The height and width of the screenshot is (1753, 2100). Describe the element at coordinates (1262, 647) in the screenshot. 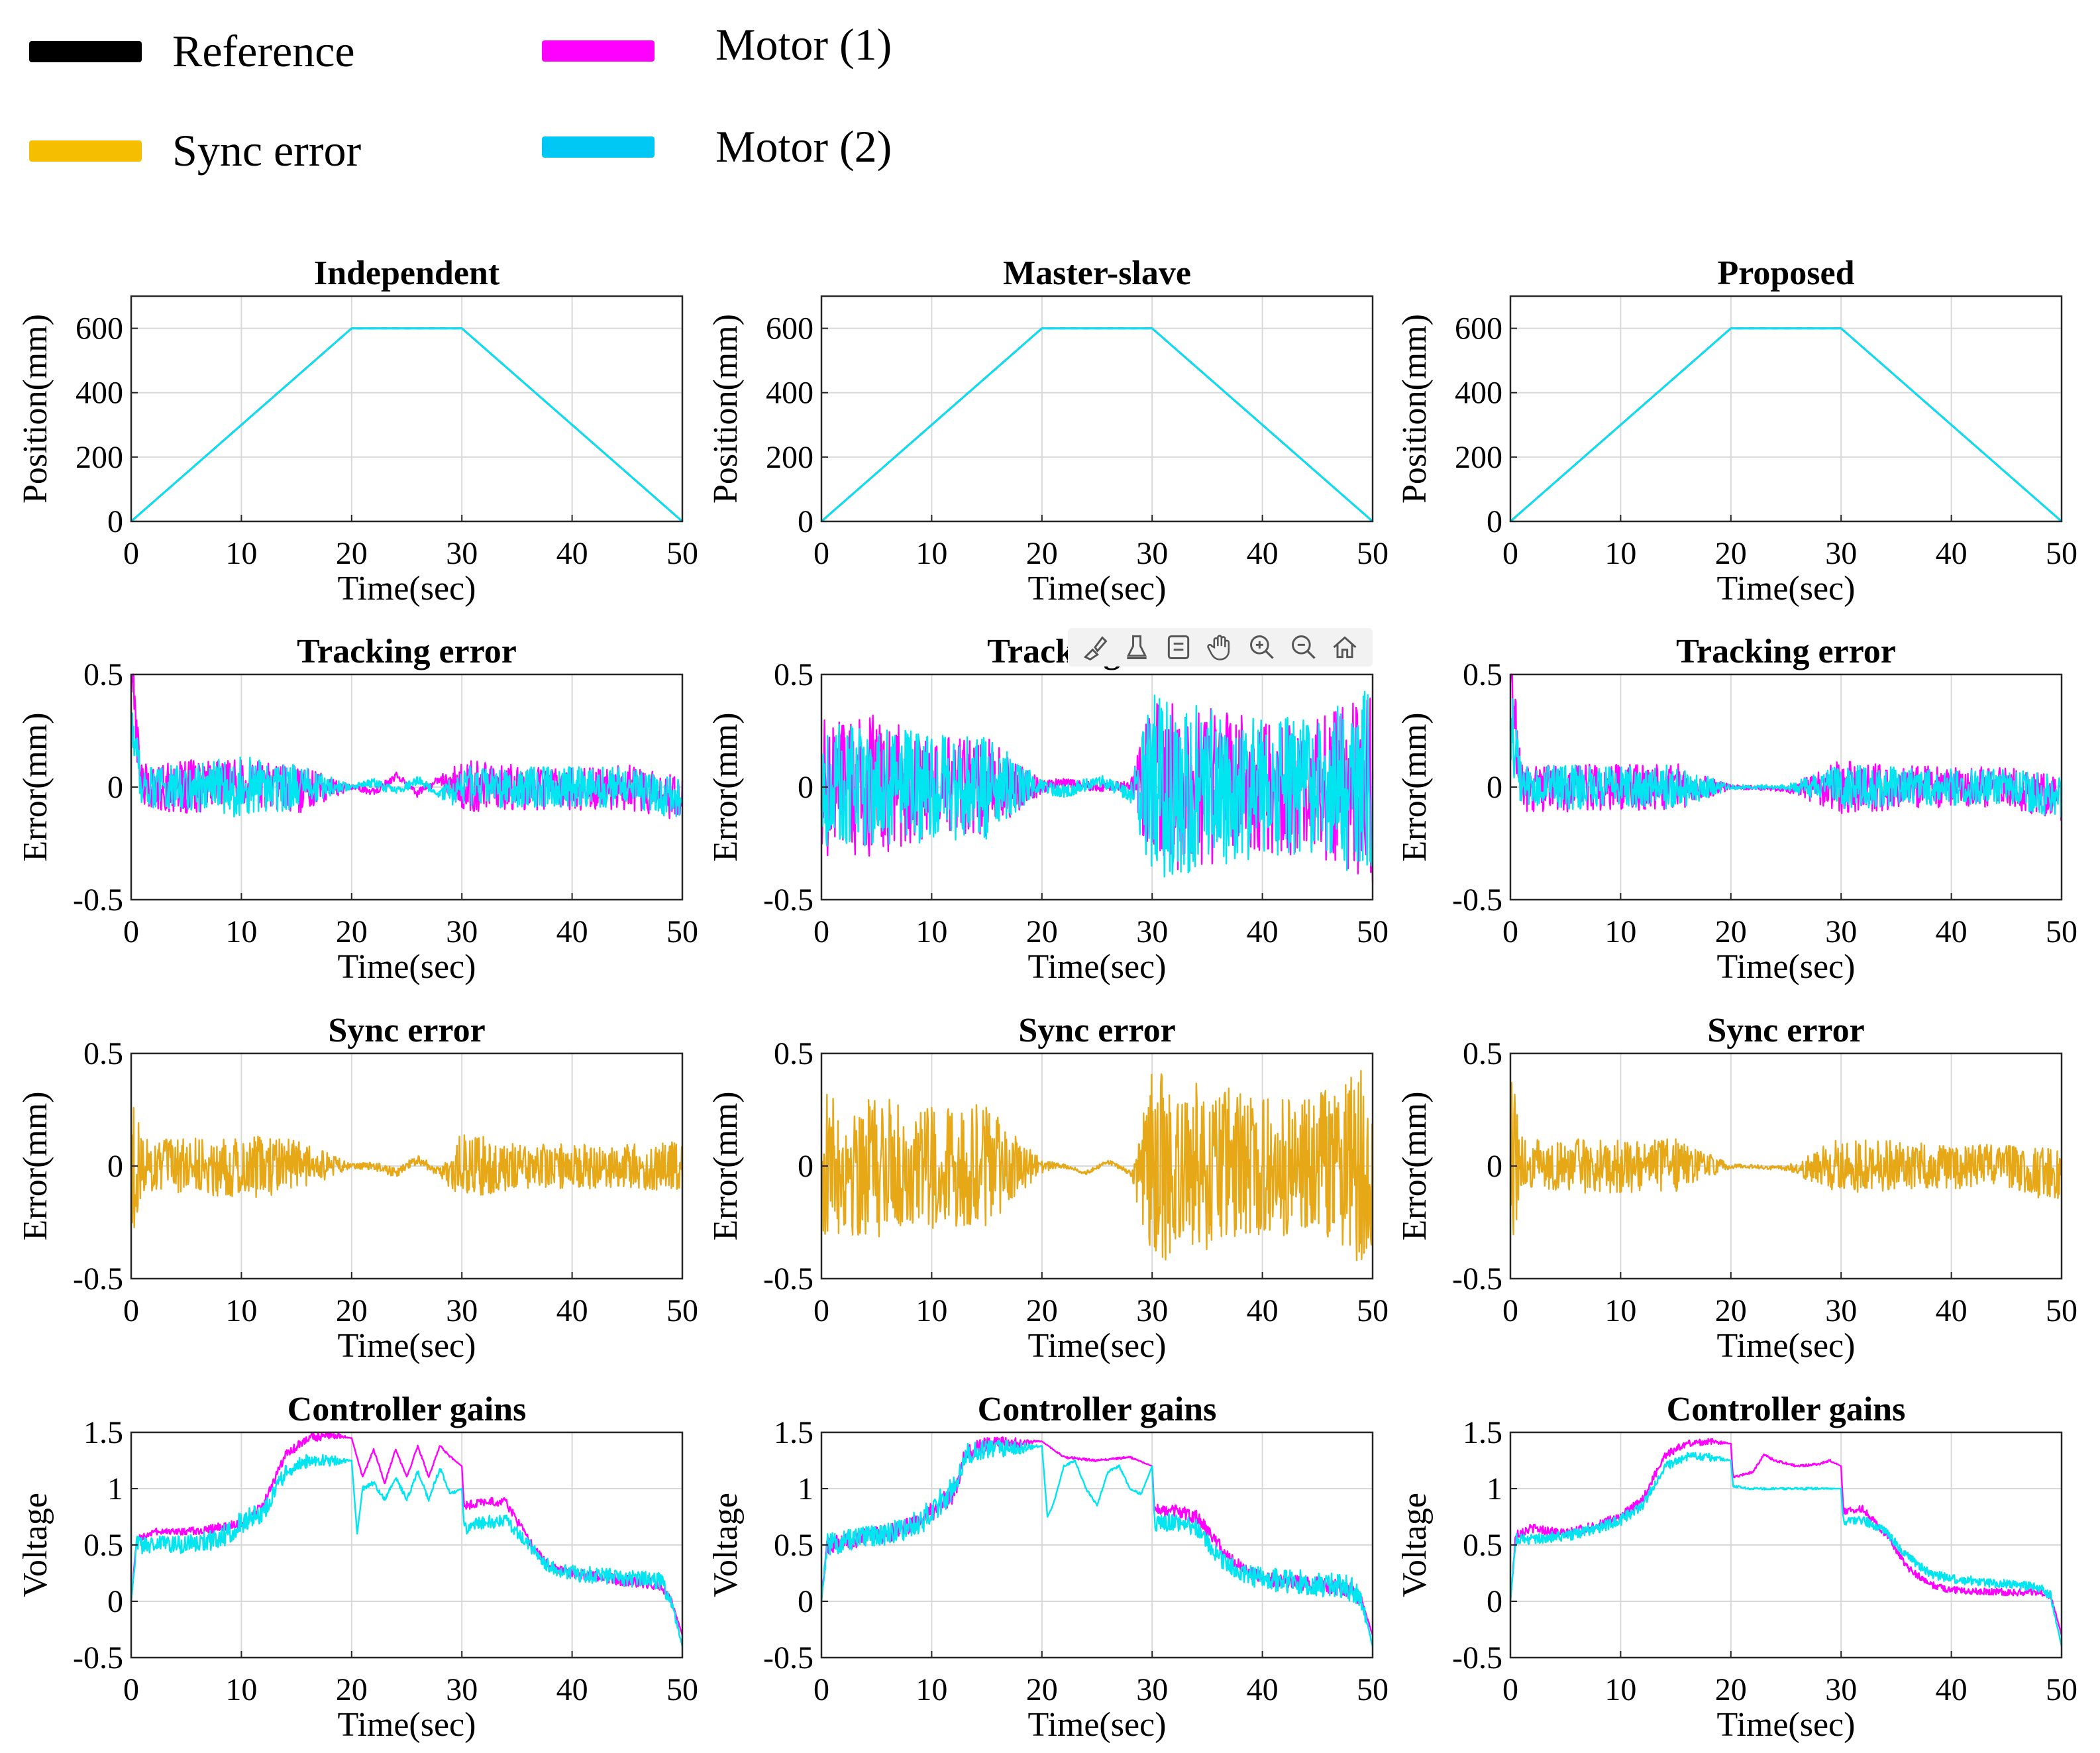

I see `zoom-in-icon` at that location.